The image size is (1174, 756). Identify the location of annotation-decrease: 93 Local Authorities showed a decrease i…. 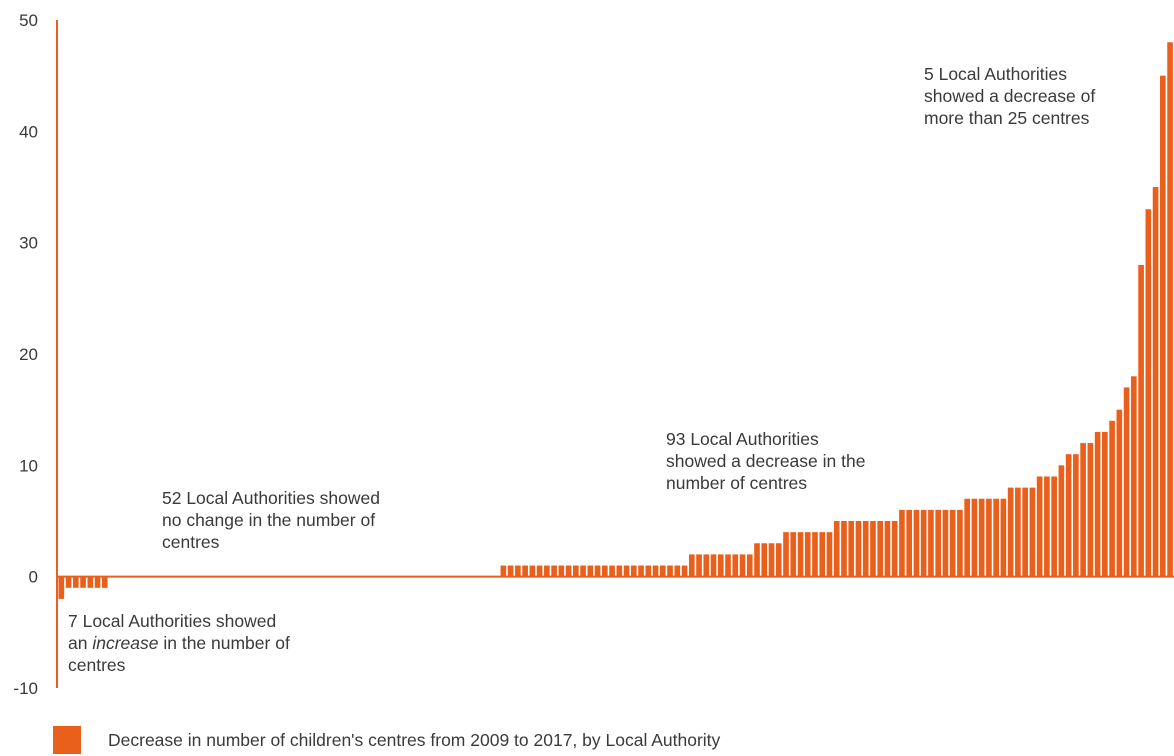
(765, 461).